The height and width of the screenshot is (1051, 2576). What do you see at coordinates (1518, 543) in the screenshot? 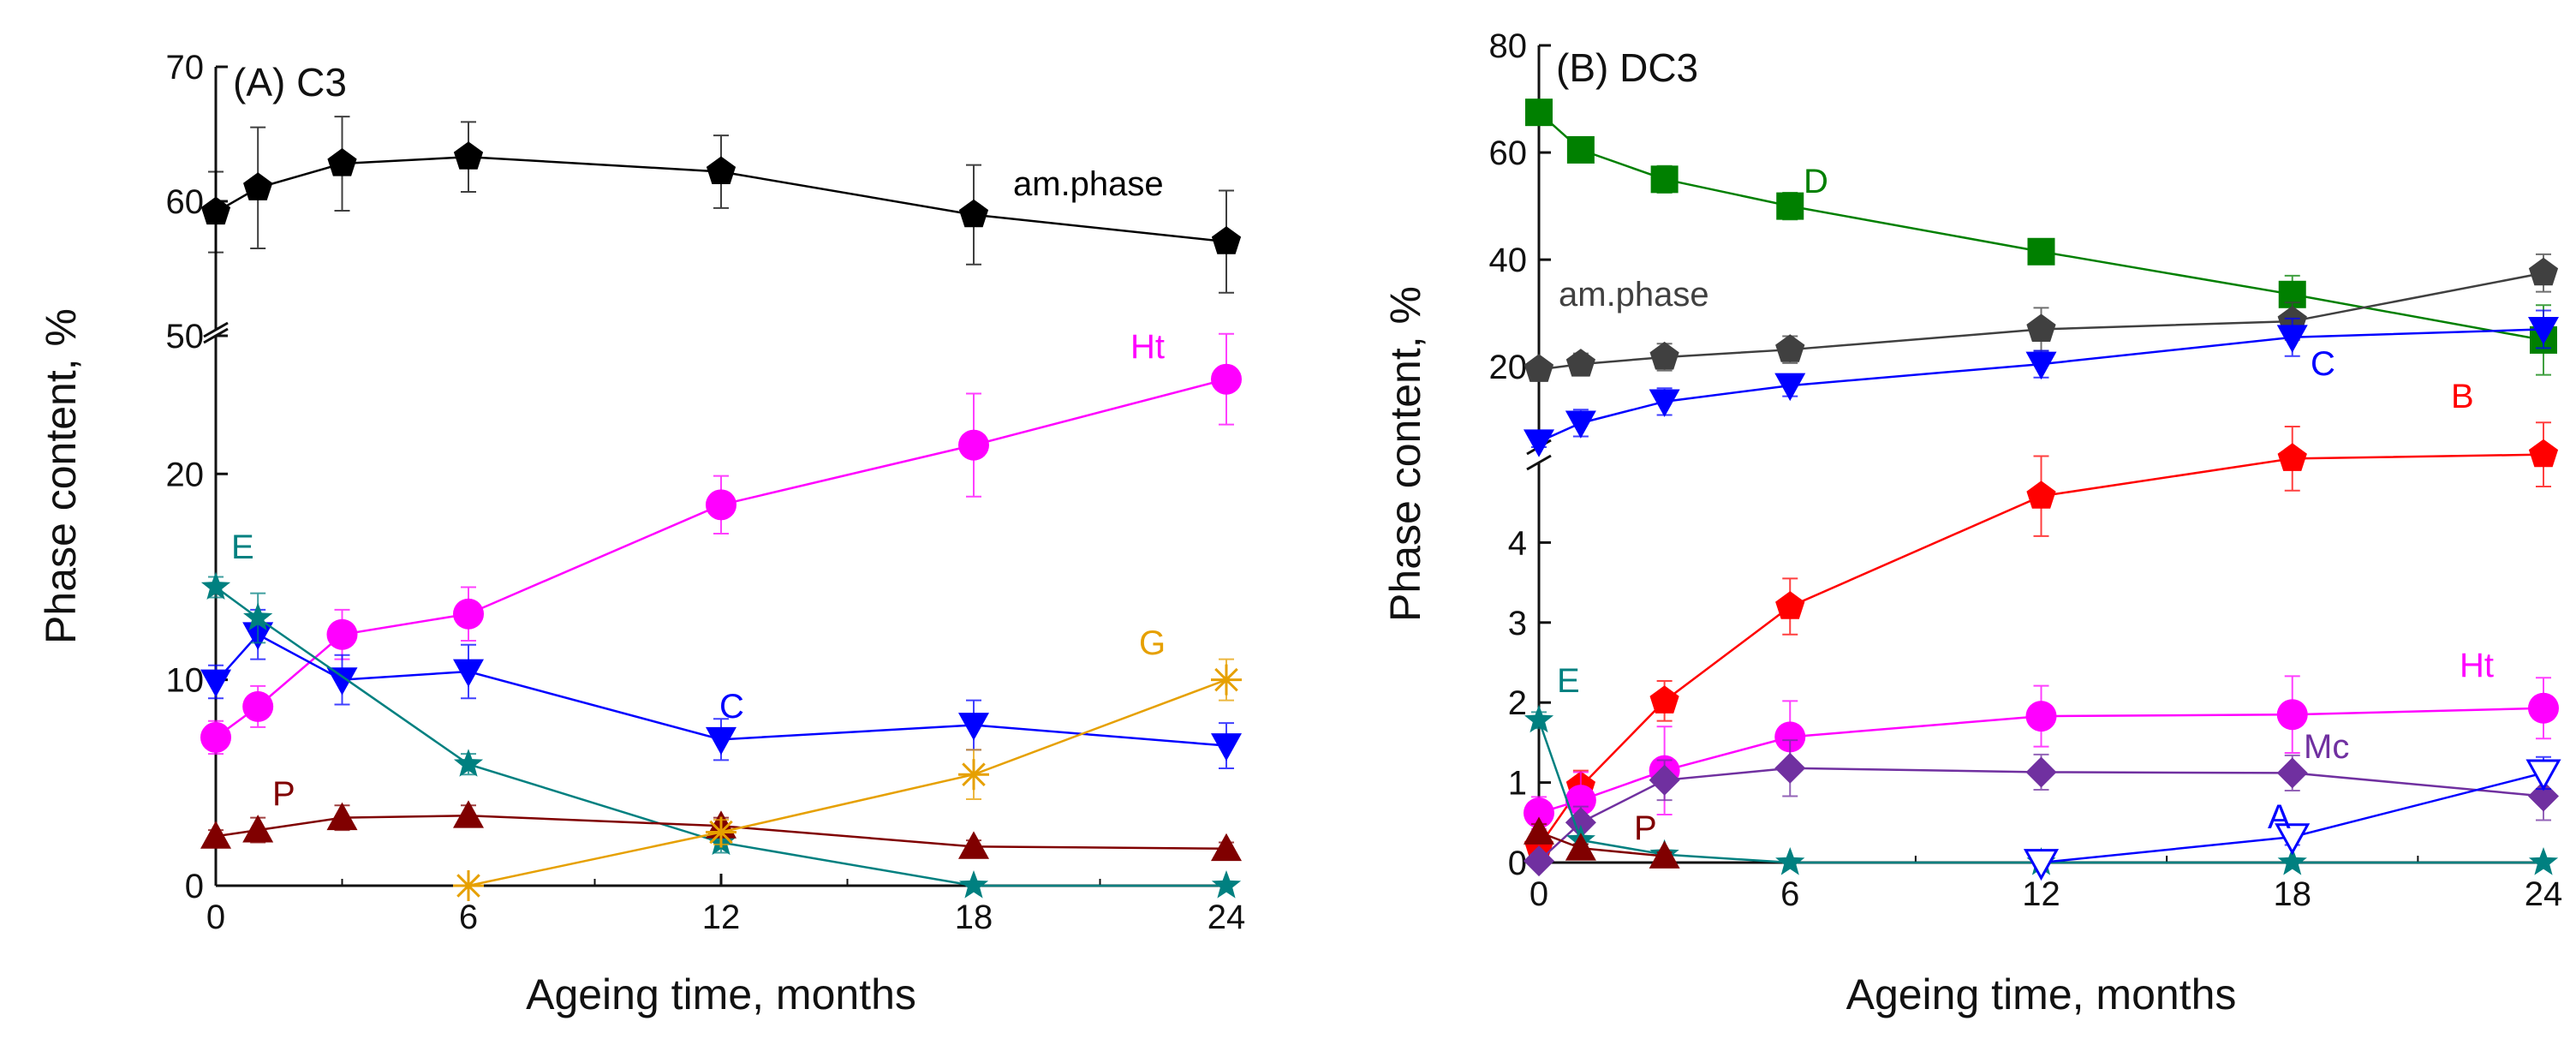
I see `y-tick-label: 4` at bounding box center [1518, 543].